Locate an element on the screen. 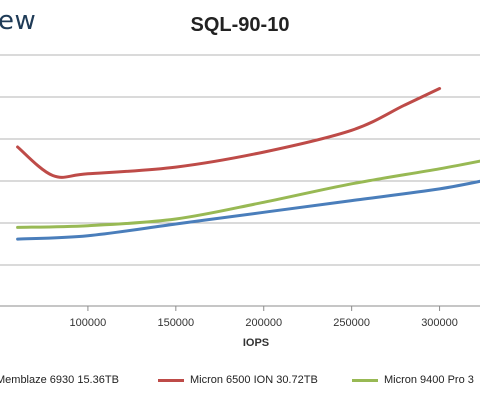 The image size is (480, 401). legend-label: Memblaze 6930 15.36TB is located at coordinates (59, 380).